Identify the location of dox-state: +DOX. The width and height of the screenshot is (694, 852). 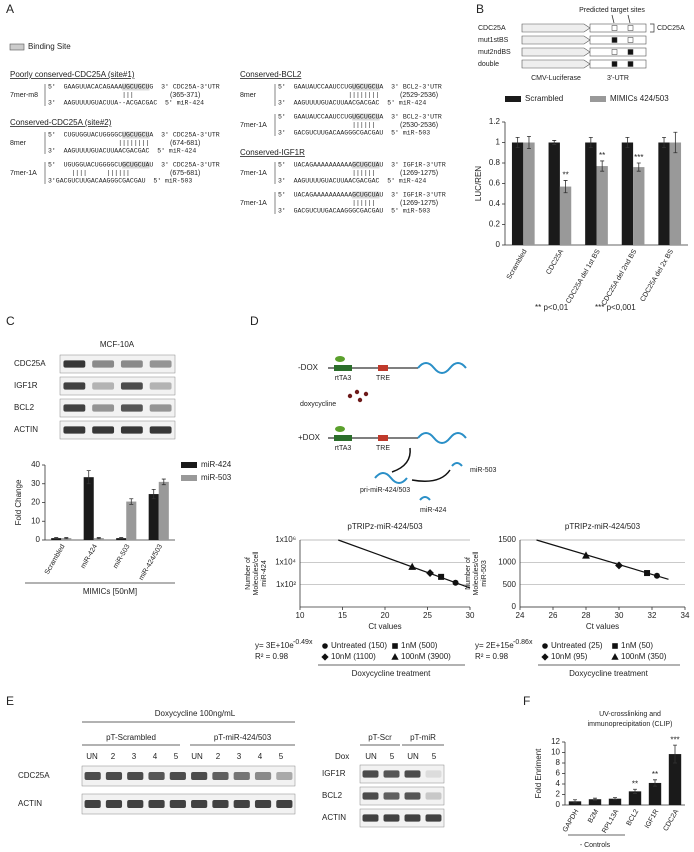
(309, 437).